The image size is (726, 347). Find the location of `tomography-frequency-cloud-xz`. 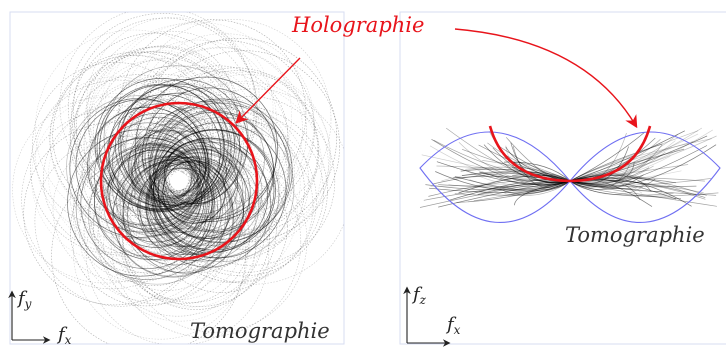

tomography-frequency-cloud-xz is located at coordinates (569, 167).